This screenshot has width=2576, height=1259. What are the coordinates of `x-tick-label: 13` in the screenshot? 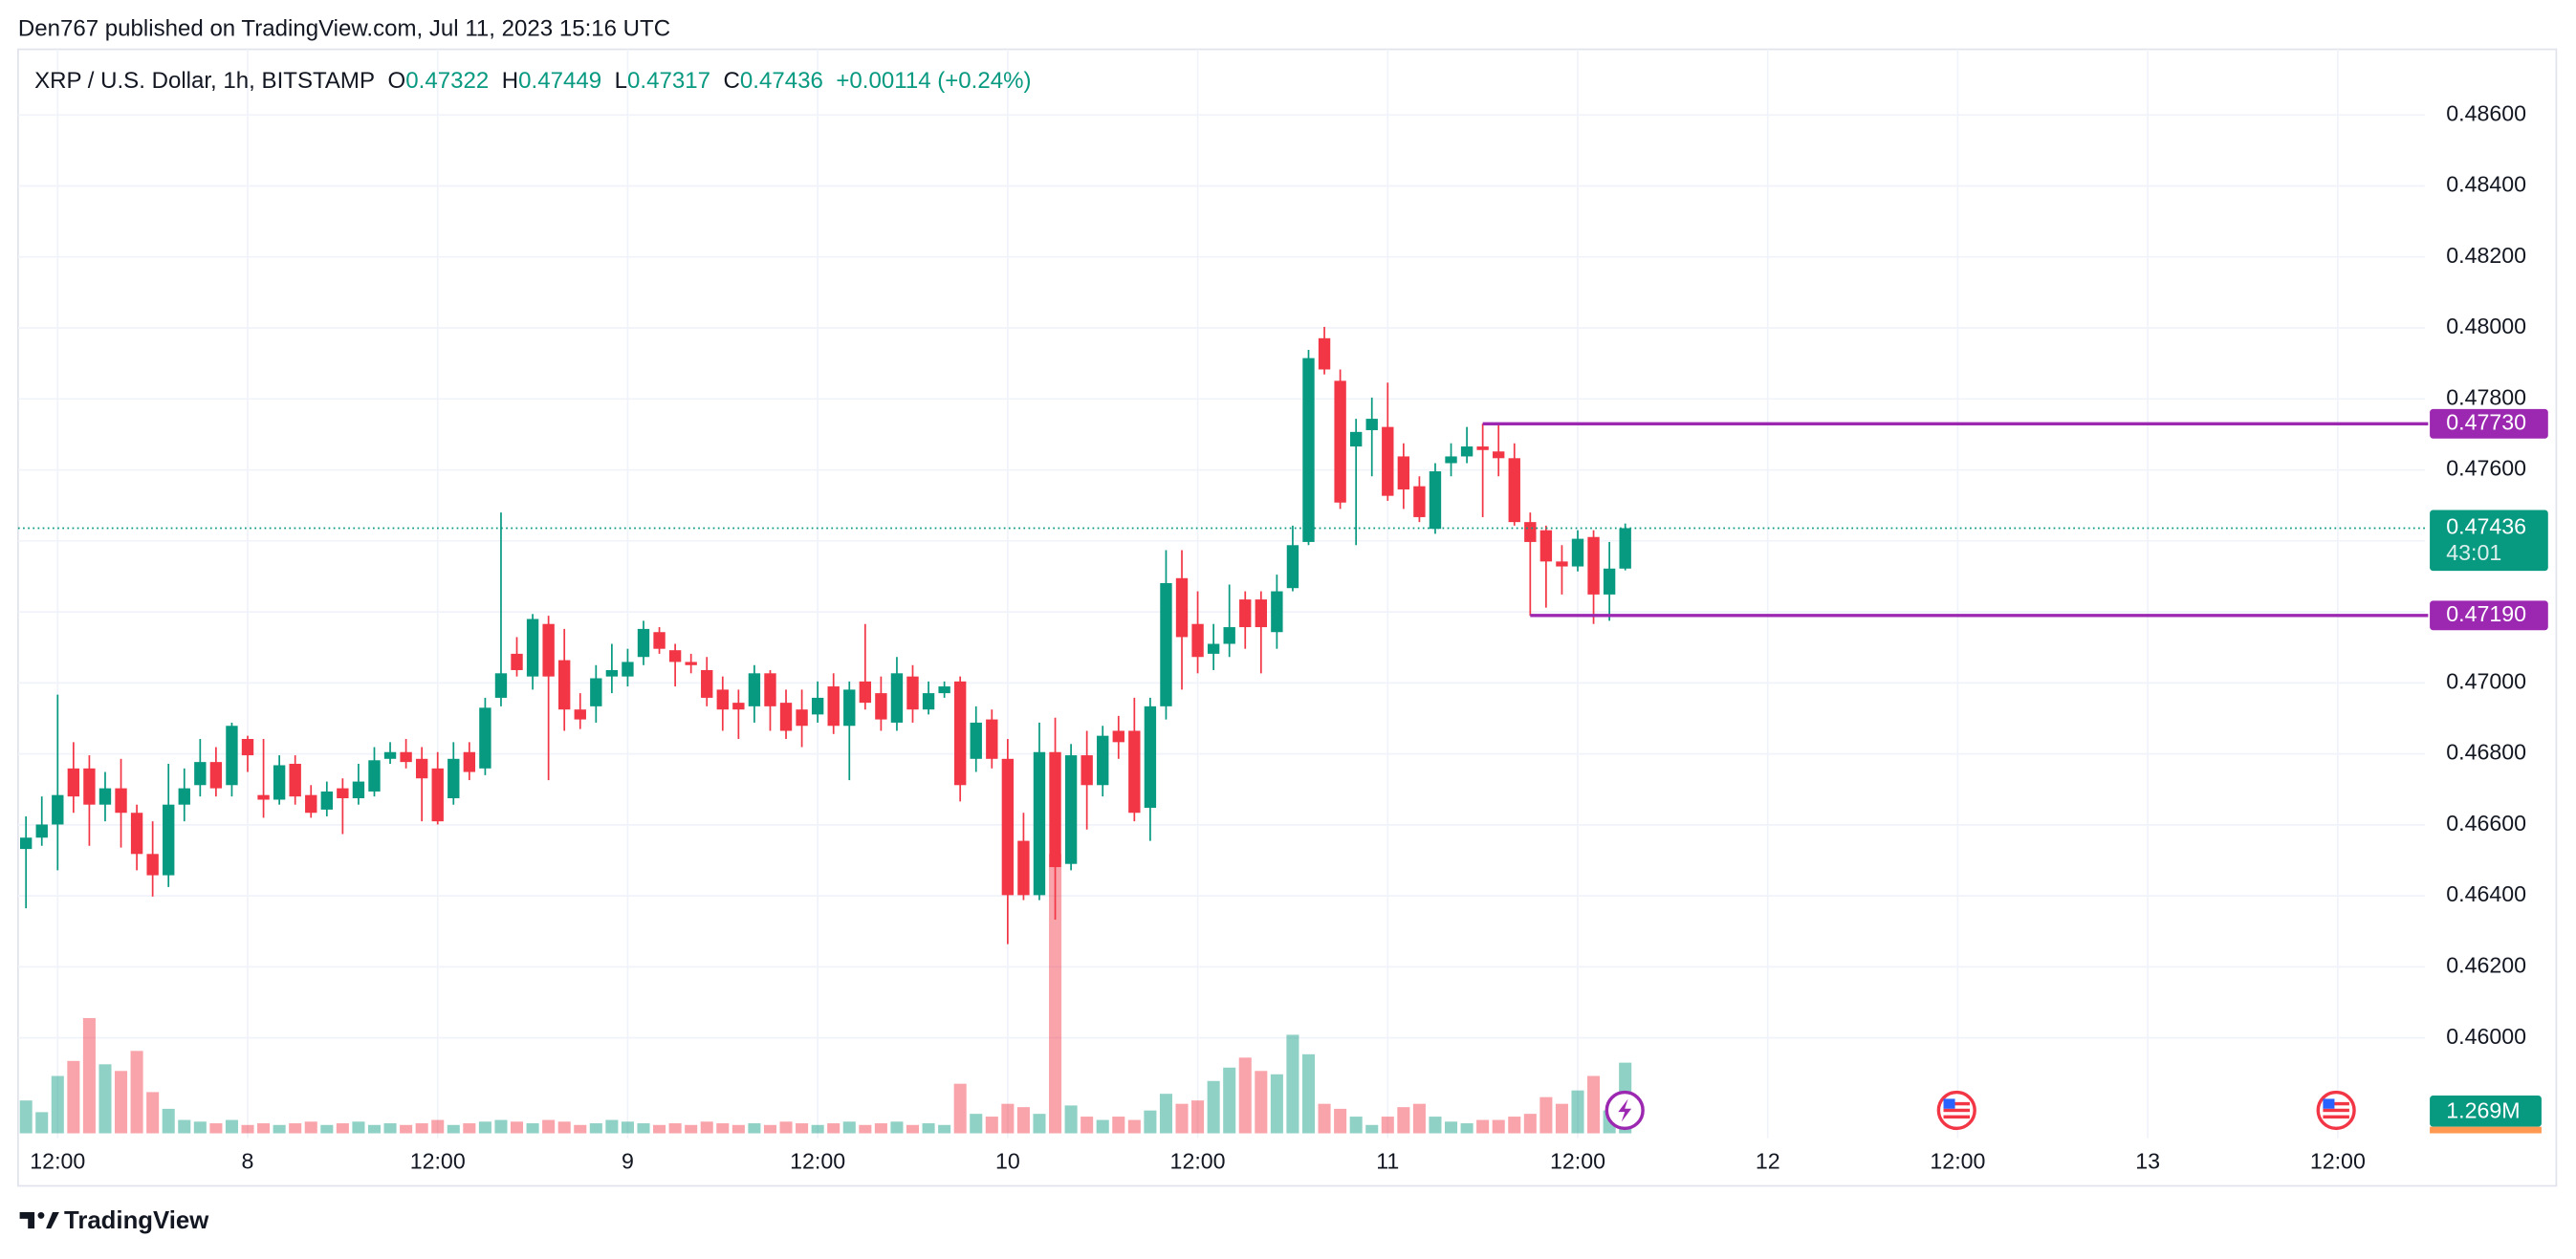 It's located at (2147, 1162).